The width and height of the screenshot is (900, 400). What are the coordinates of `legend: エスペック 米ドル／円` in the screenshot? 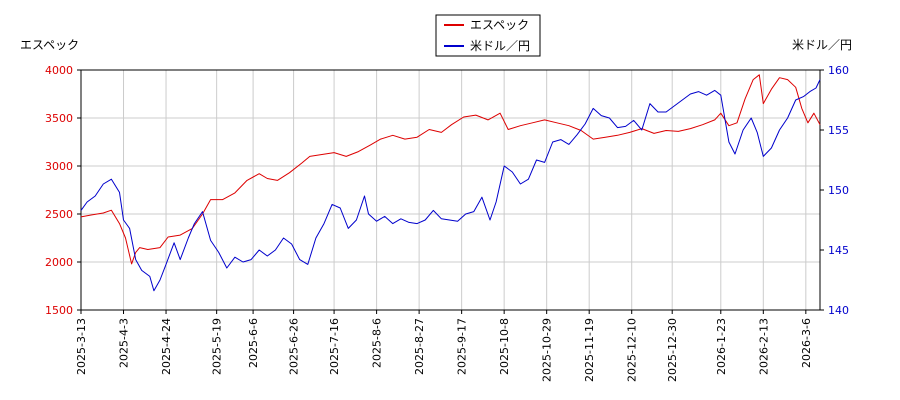 It's located at (488, 35).